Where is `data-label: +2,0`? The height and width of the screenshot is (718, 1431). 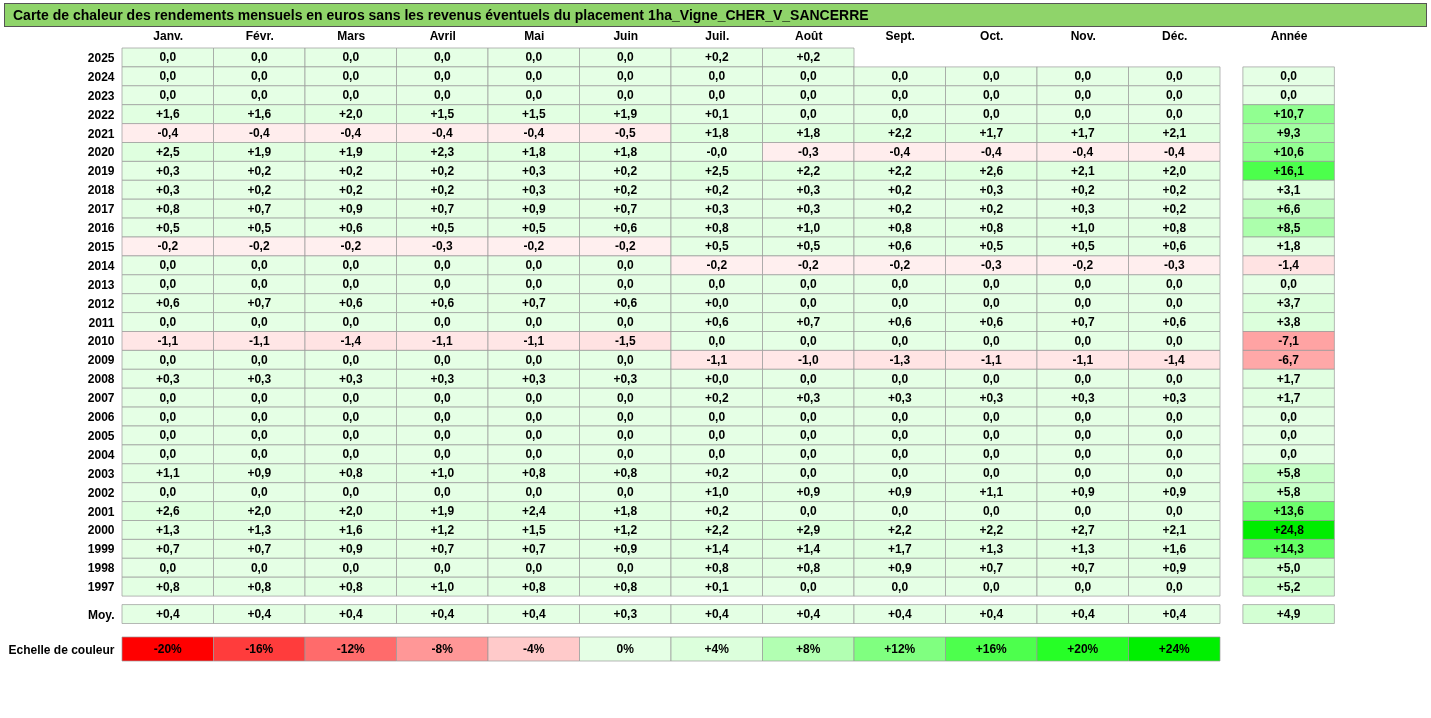
data-label: +2,0 is located at coordinates (350, 114).